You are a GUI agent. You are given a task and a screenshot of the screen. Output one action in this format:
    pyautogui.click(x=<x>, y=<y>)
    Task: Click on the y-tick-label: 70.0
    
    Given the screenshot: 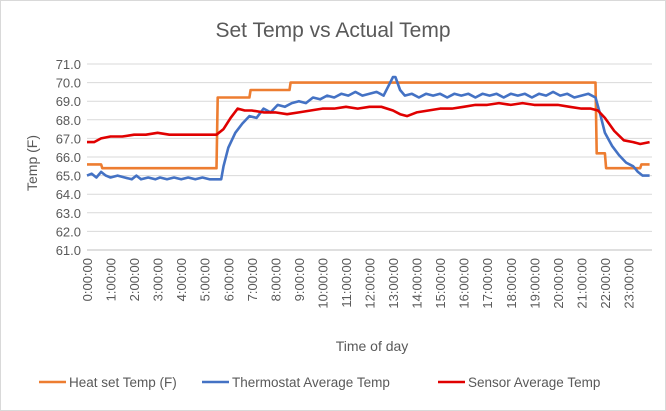 What is the action you would take?
    pyautogui.click(x=68, y=83)
    